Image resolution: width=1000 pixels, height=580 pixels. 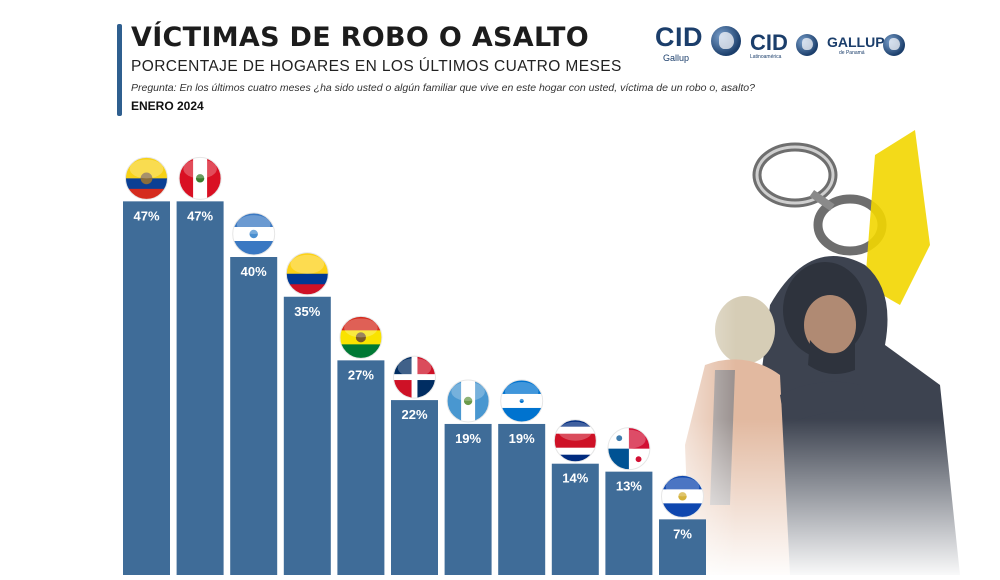 I want to click on bar-value-label: 14%, so click(x=575, y=478).